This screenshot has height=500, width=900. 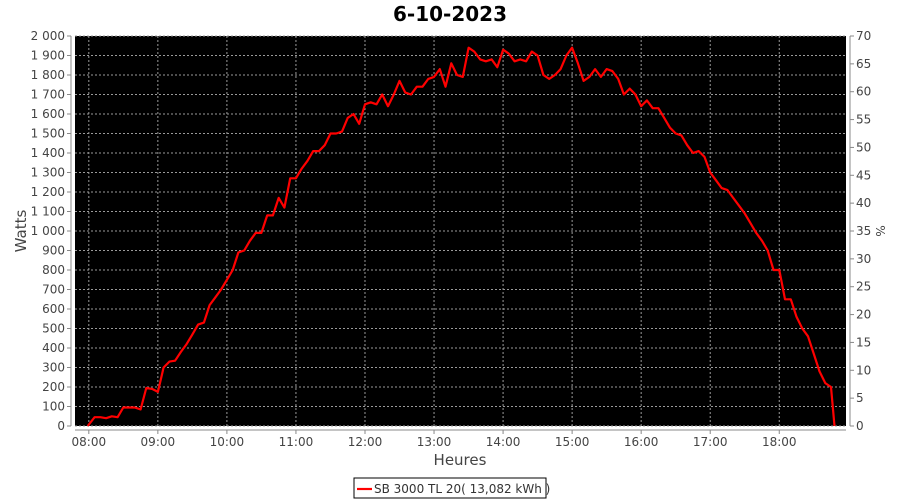 I want to click on y-tick-label: 1 900, so click(x=48, y=56).